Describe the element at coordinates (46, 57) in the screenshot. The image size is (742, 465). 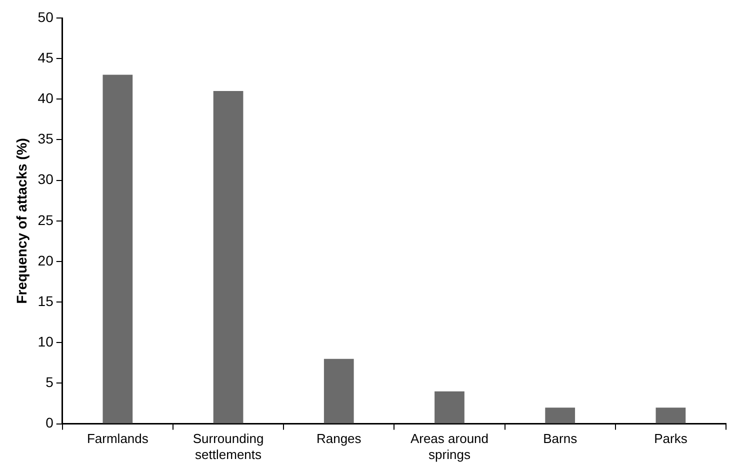
I see `y-tick-label: 45` at that location.